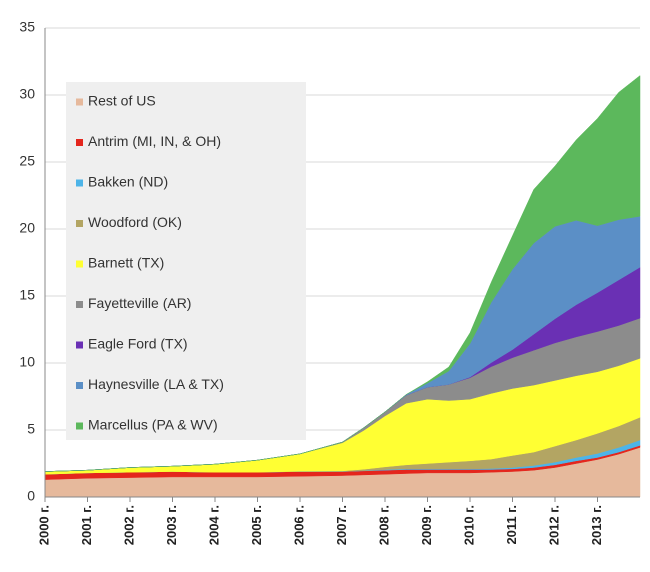  Describe the element at coordinates (153, 425) in the screenshot. I see `legend-label: Marcellus (PA & WV)` at that location.